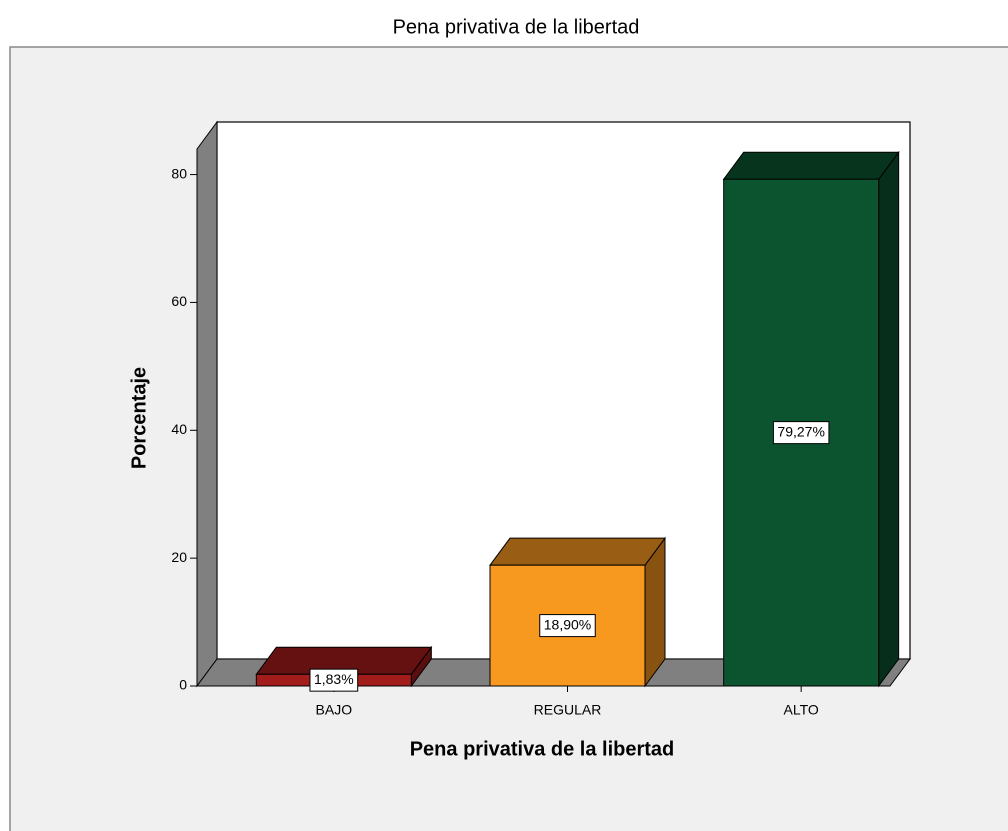  What do you see at coordinates (179, 301) in the screenshot?
I see `y-tick-label: 60` at bounding box center [179, 301].